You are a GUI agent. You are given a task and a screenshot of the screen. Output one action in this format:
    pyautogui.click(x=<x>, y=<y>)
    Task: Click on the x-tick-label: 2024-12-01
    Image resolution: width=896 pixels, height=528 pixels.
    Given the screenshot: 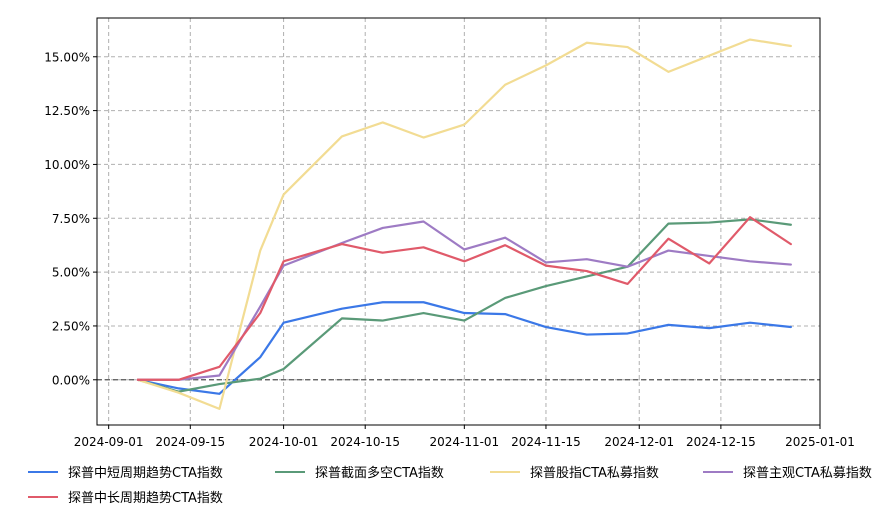 What is the action you would take?
    pyautogui.click(x=639, y=442)
    